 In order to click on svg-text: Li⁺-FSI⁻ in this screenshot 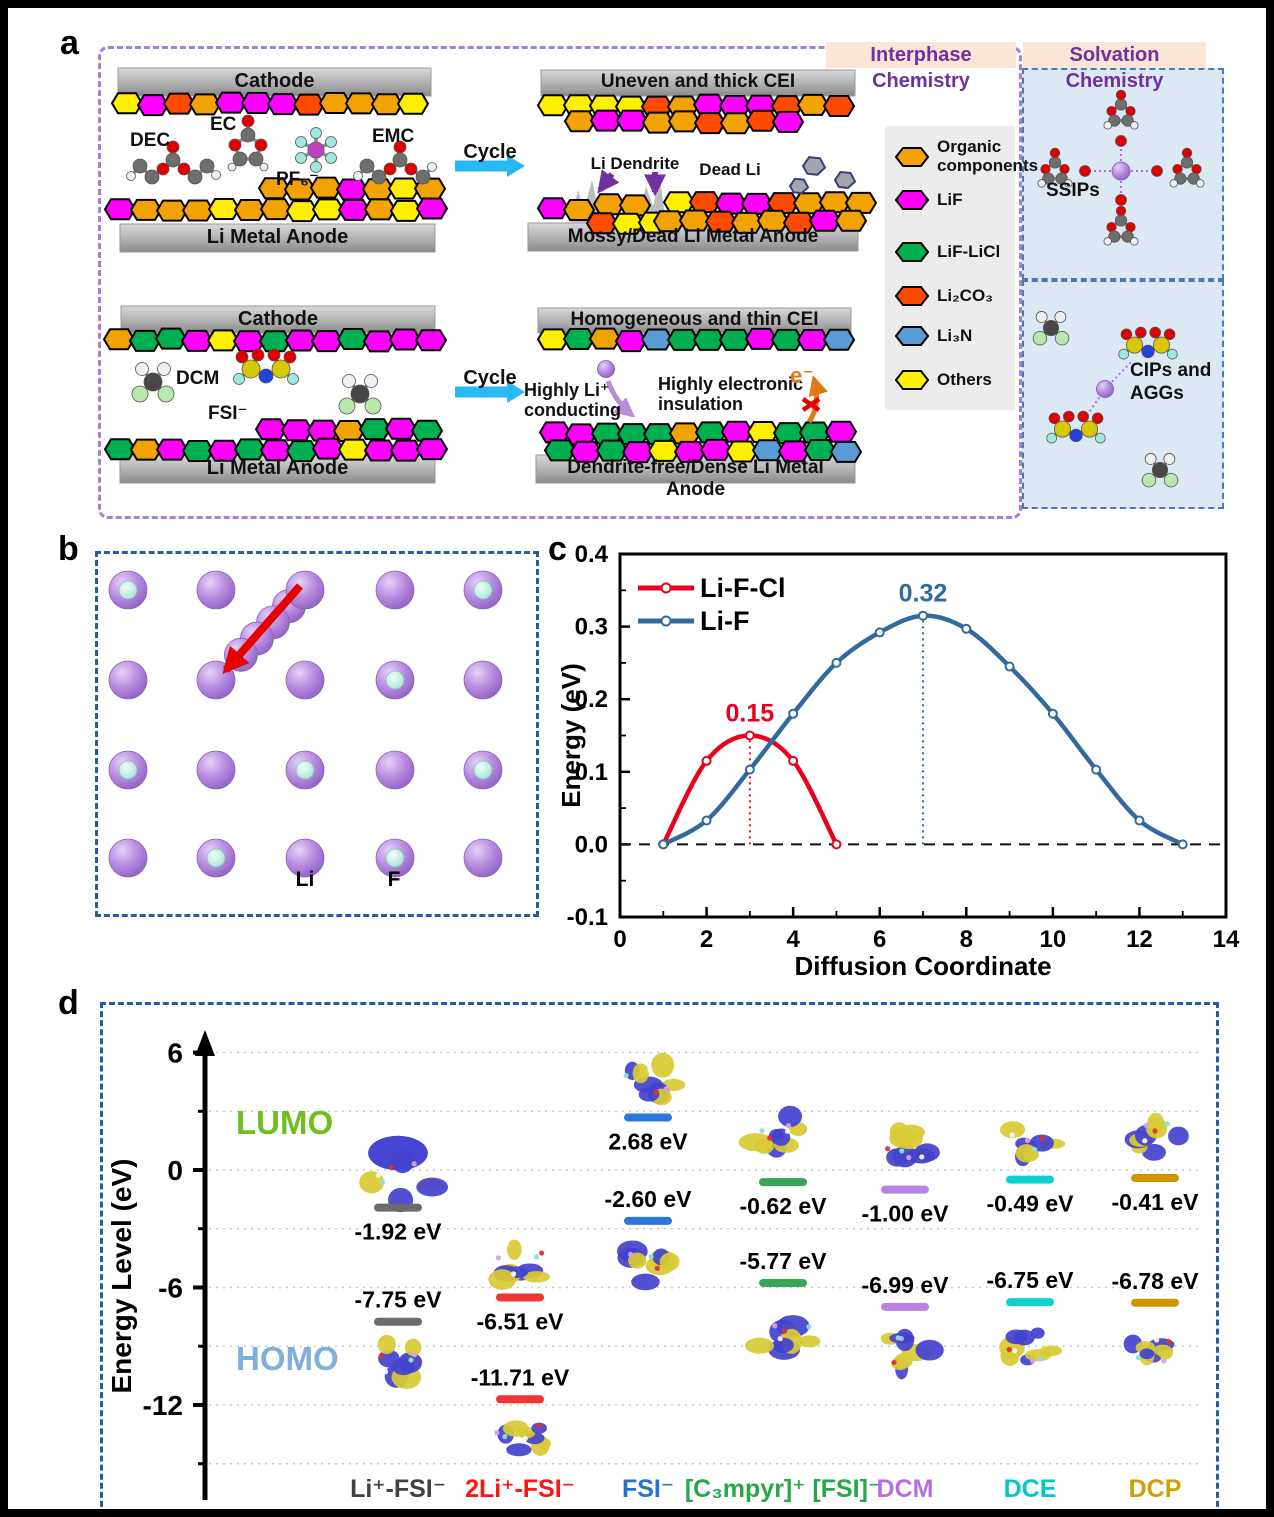, I will do `click(398, 1489)`.